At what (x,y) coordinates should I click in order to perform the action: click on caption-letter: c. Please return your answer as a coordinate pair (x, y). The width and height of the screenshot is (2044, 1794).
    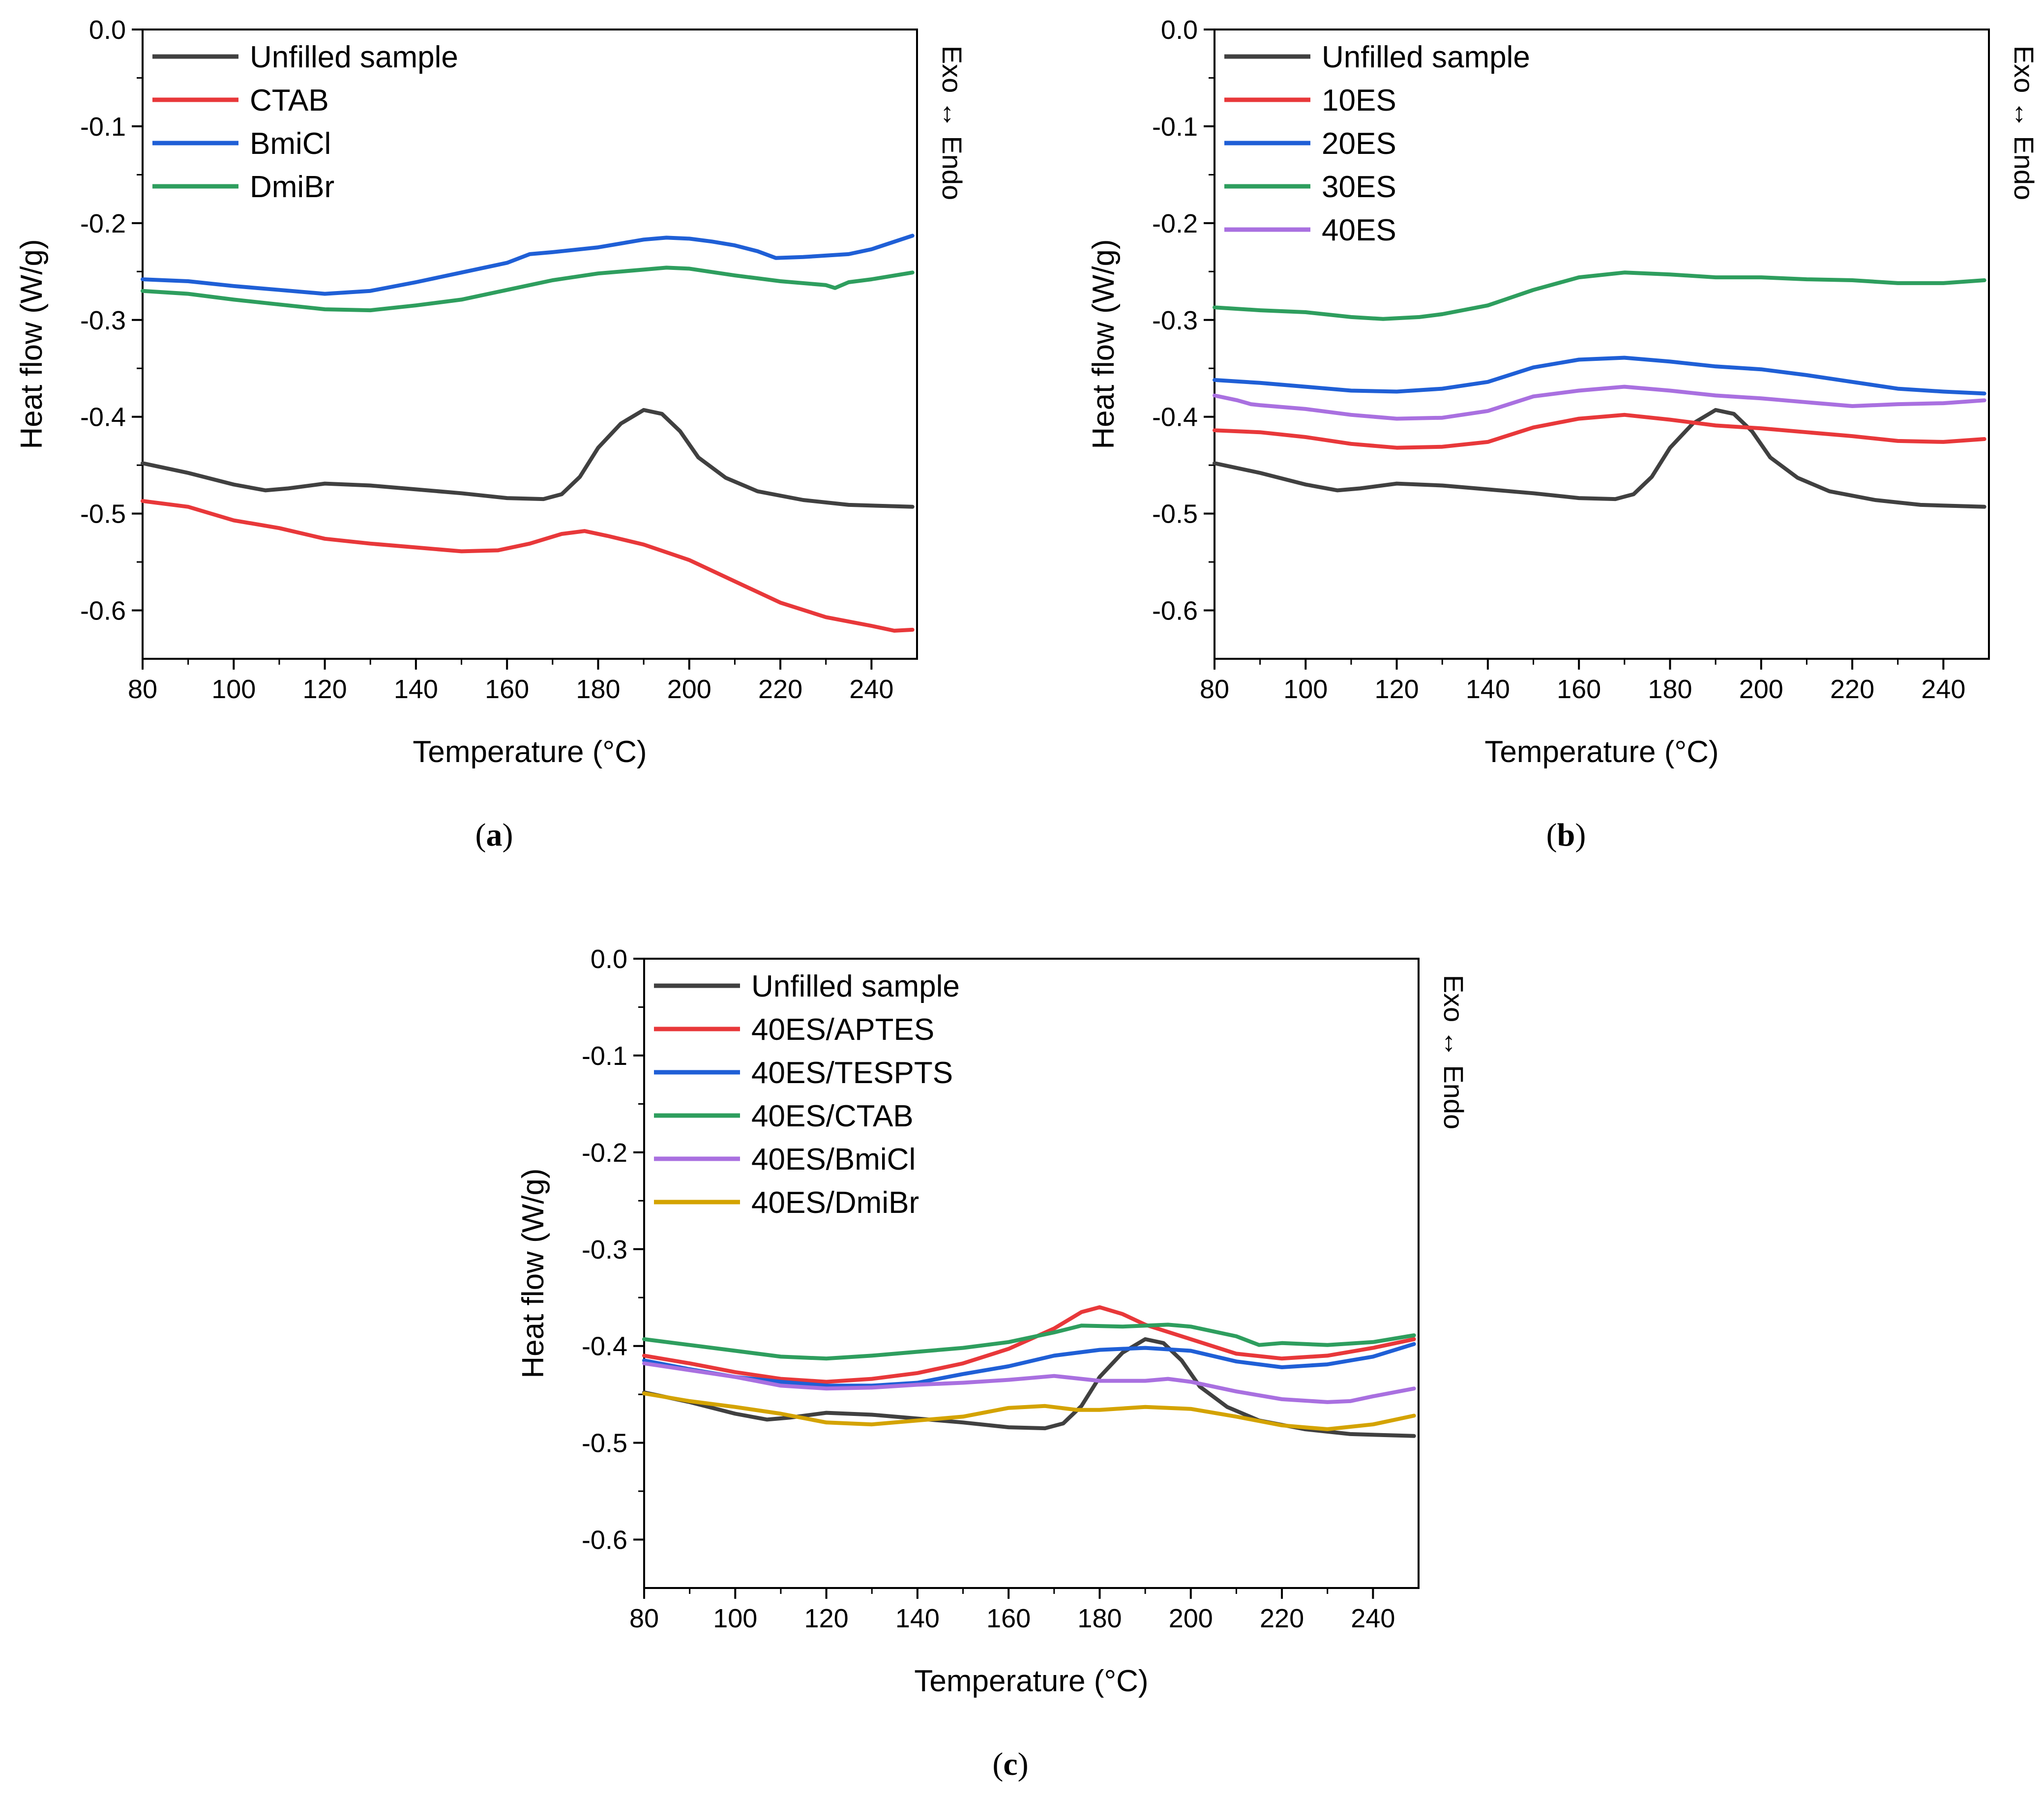
    Looking at the image, I should click on (1010, 1764).